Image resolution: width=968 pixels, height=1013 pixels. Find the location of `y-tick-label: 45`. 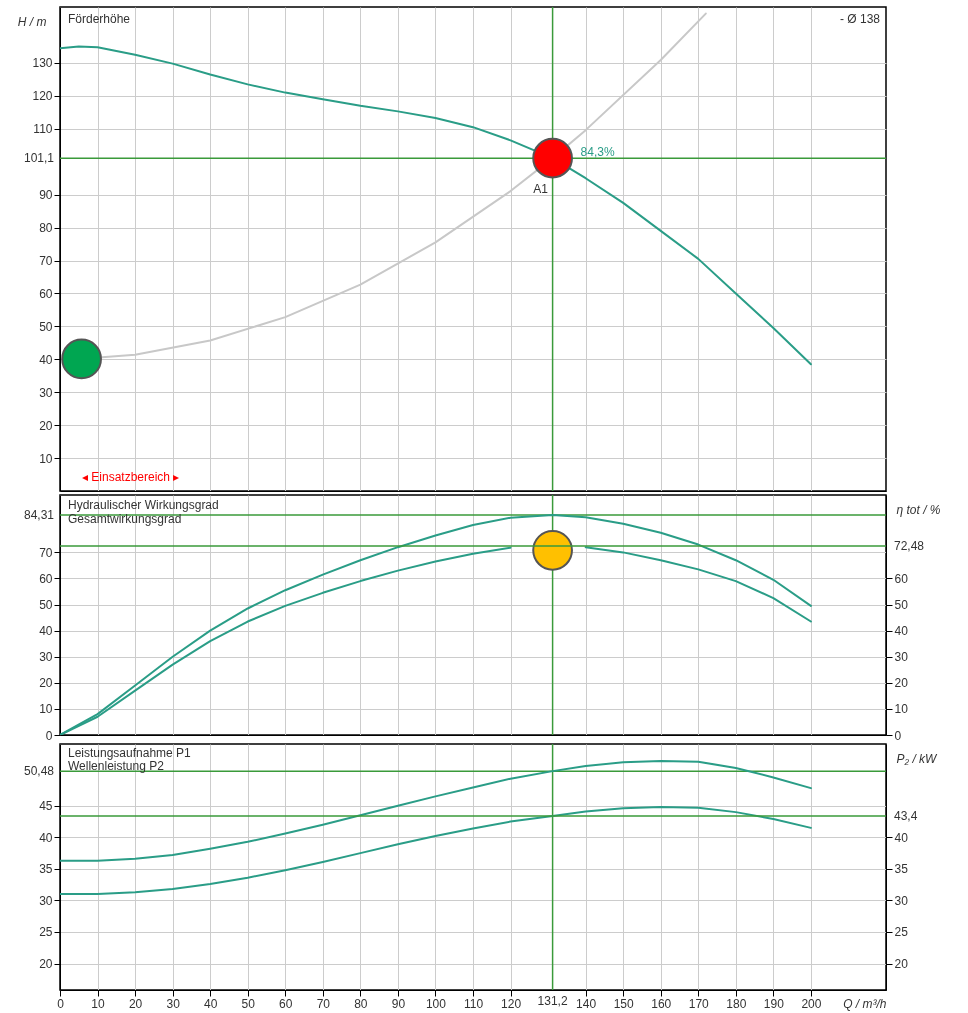

y-tick-label: 45 is located at coordinates (46, 806).